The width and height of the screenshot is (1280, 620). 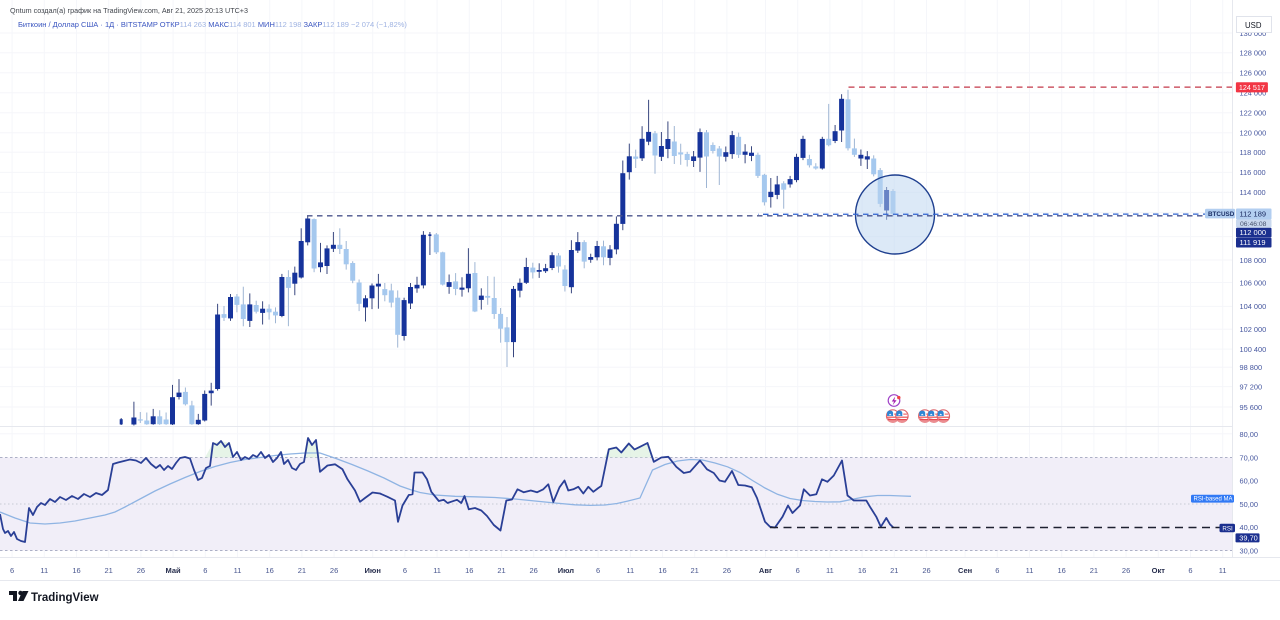 I want to click on svg-text: Сен, so click(x=965, y=570).